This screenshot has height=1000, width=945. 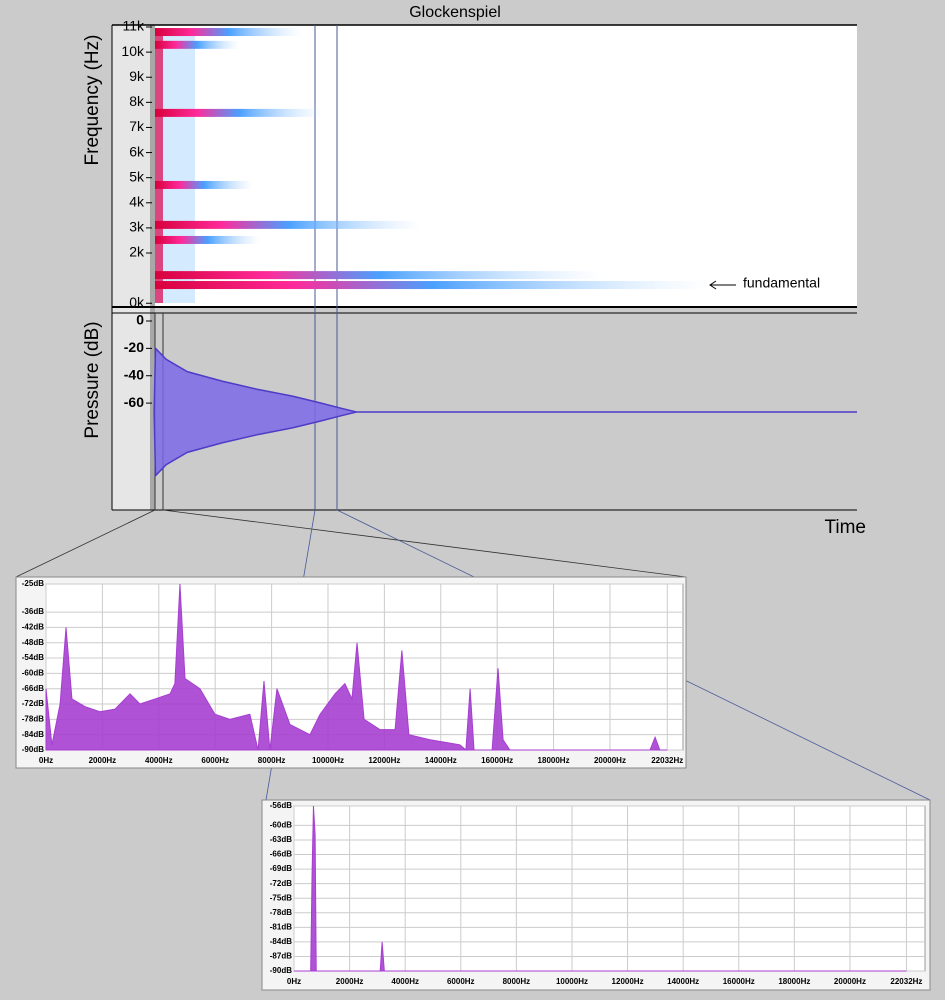 I want to click on figure-title: Glockenspiel, so click(x=455, y=12).